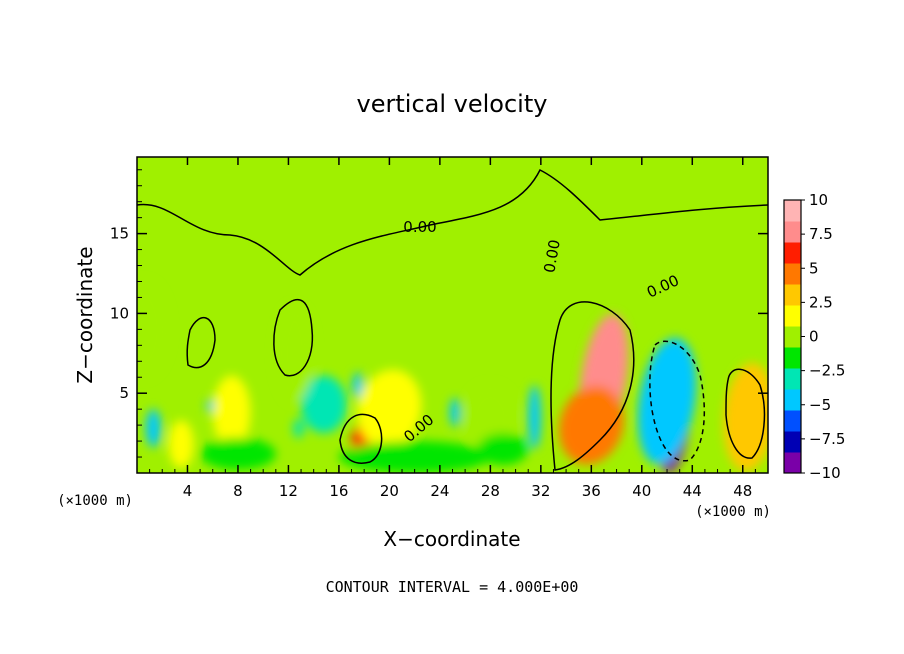 This screenshot has height=654, width=904. Describe the element at coordinates (389, 491) in the screenshot. I see `x-tick-label-20: 20` at that location.